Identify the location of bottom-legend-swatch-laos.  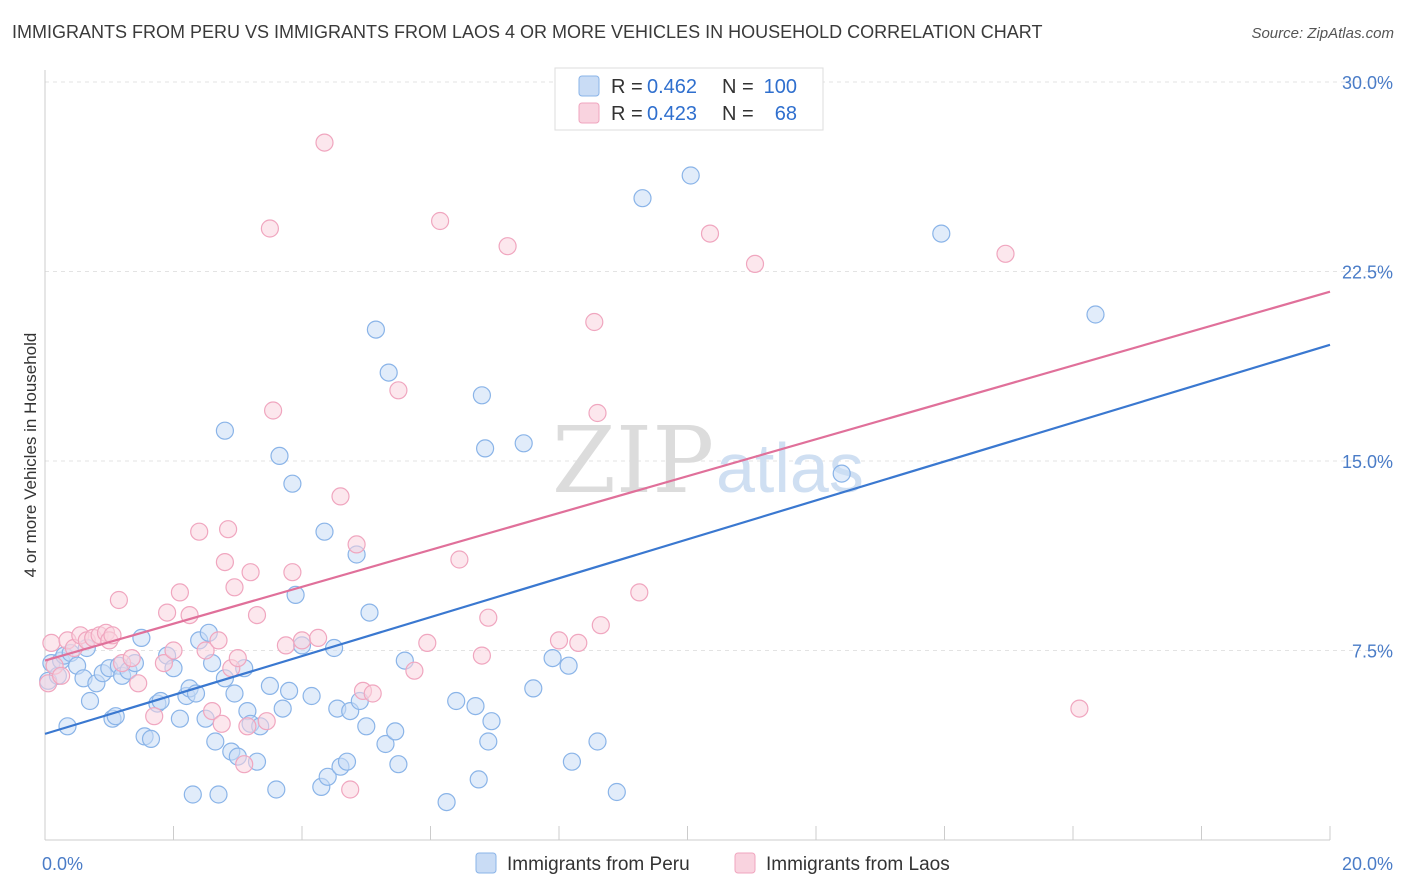
(745, 863).